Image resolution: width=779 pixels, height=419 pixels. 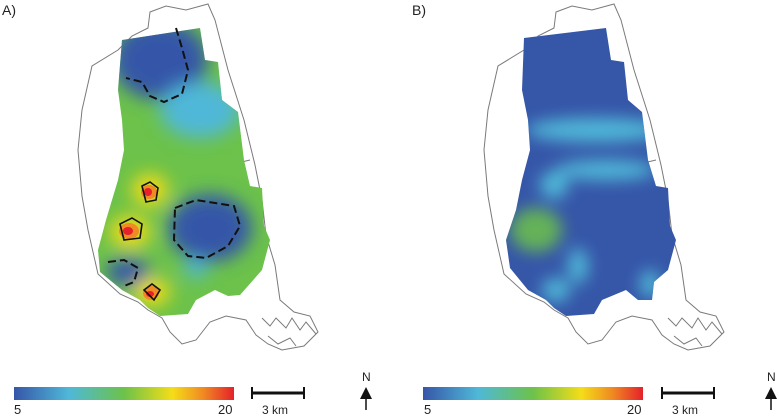 What do you see at coordinates (688, 393) in the screenshot?
I see `panel-b-scalebar` at bounding box center [688, 393].